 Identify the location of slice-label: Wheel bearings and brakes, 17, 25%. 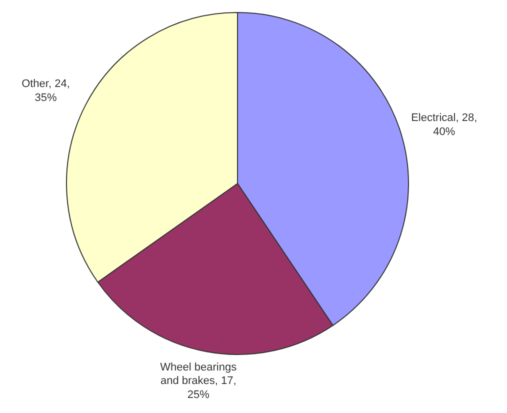
(199, 381).